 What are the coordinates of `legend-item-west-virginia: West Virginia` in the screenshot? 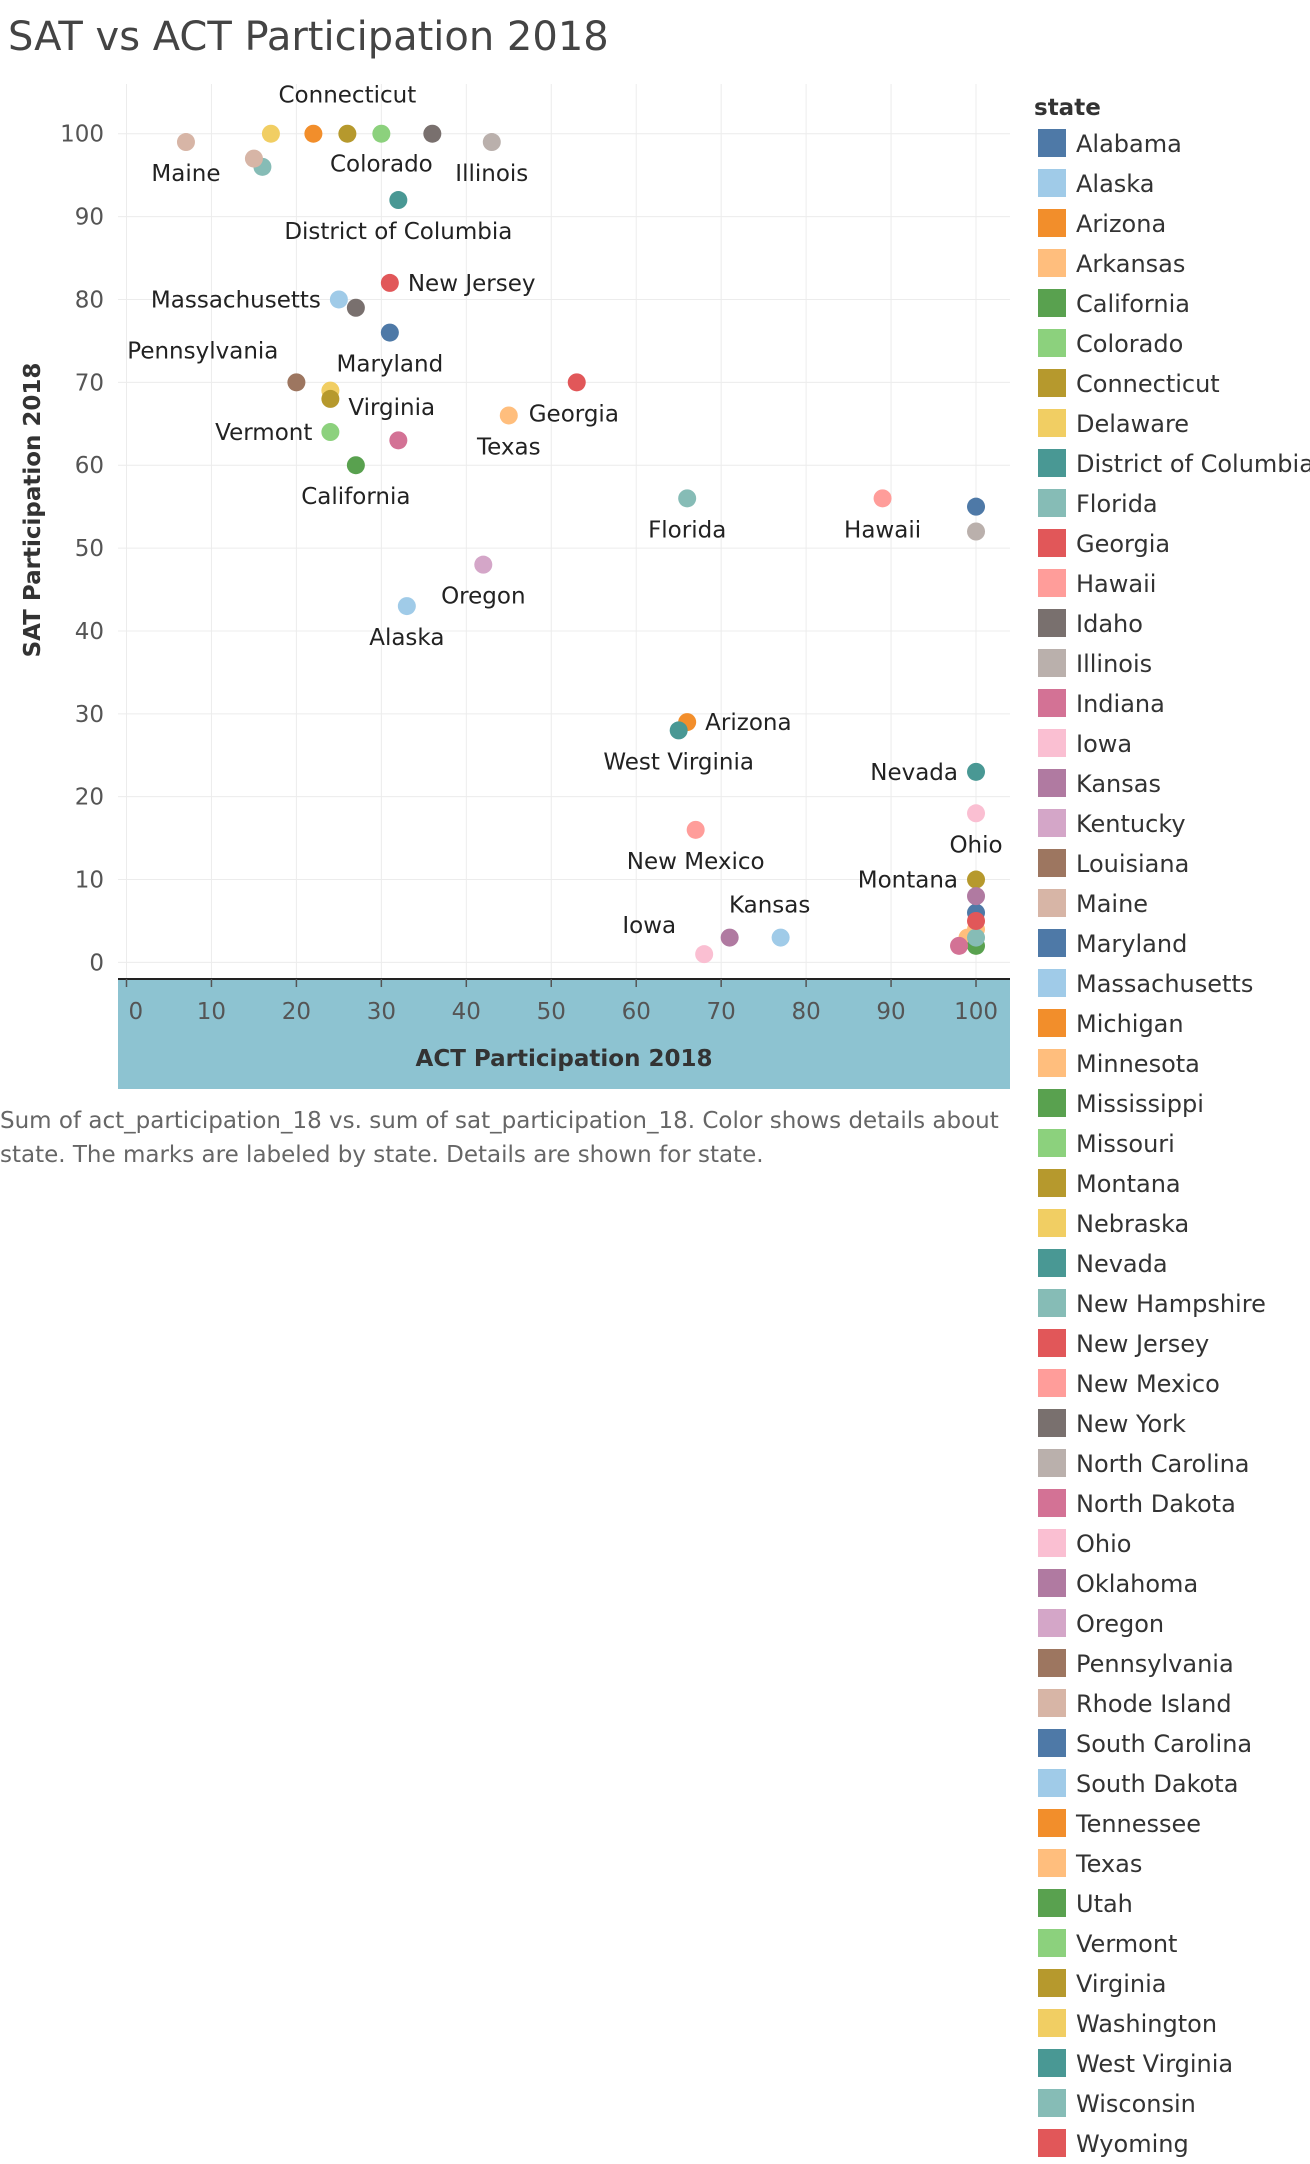 It's located at (1172, 2064).